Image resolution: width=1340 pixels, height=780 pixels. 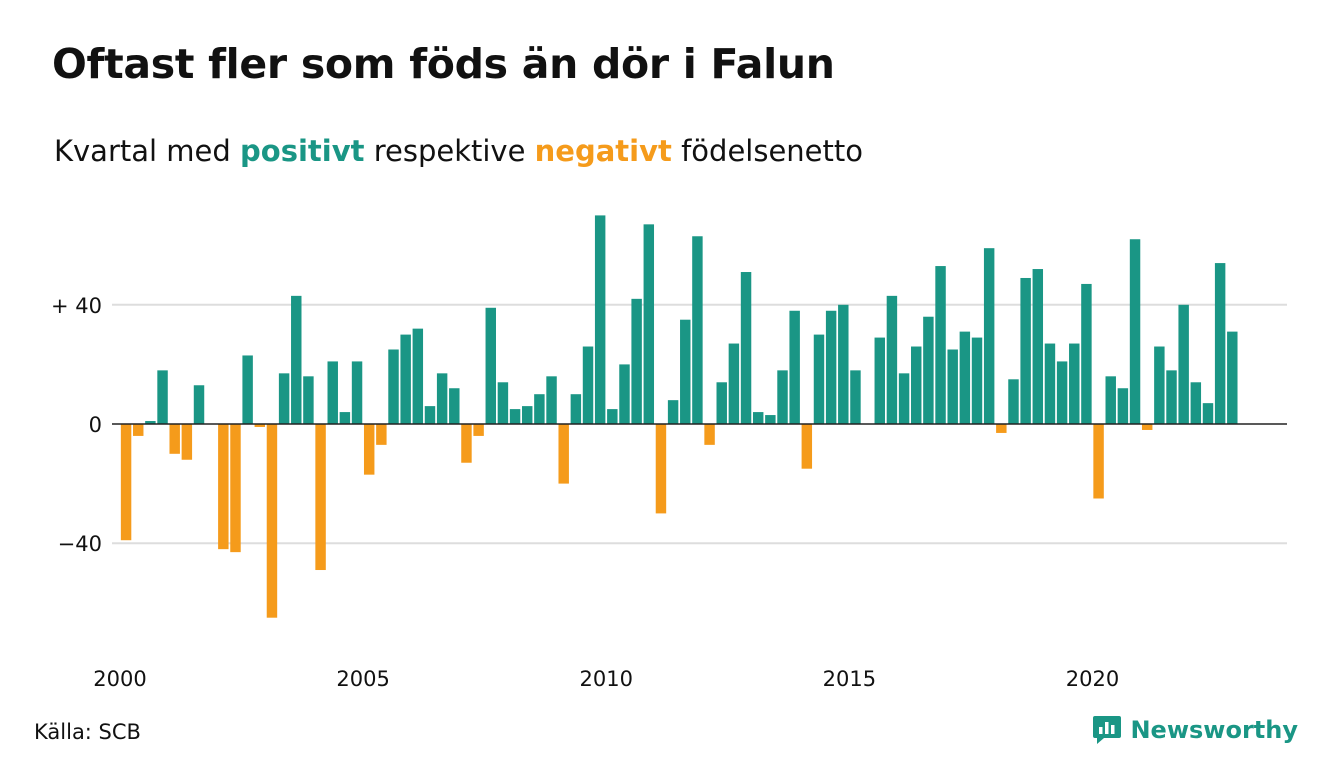 I want to click on y-tick-label: 0, so click(x=95, y=425).